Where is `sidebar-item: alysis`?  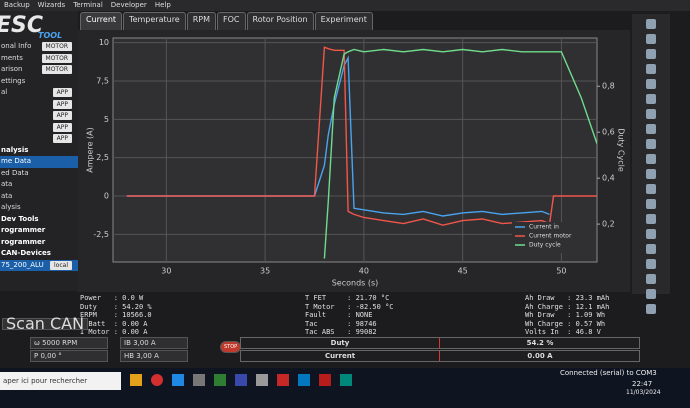
sidebar-item: alysis is located at coordinates (39, 208).